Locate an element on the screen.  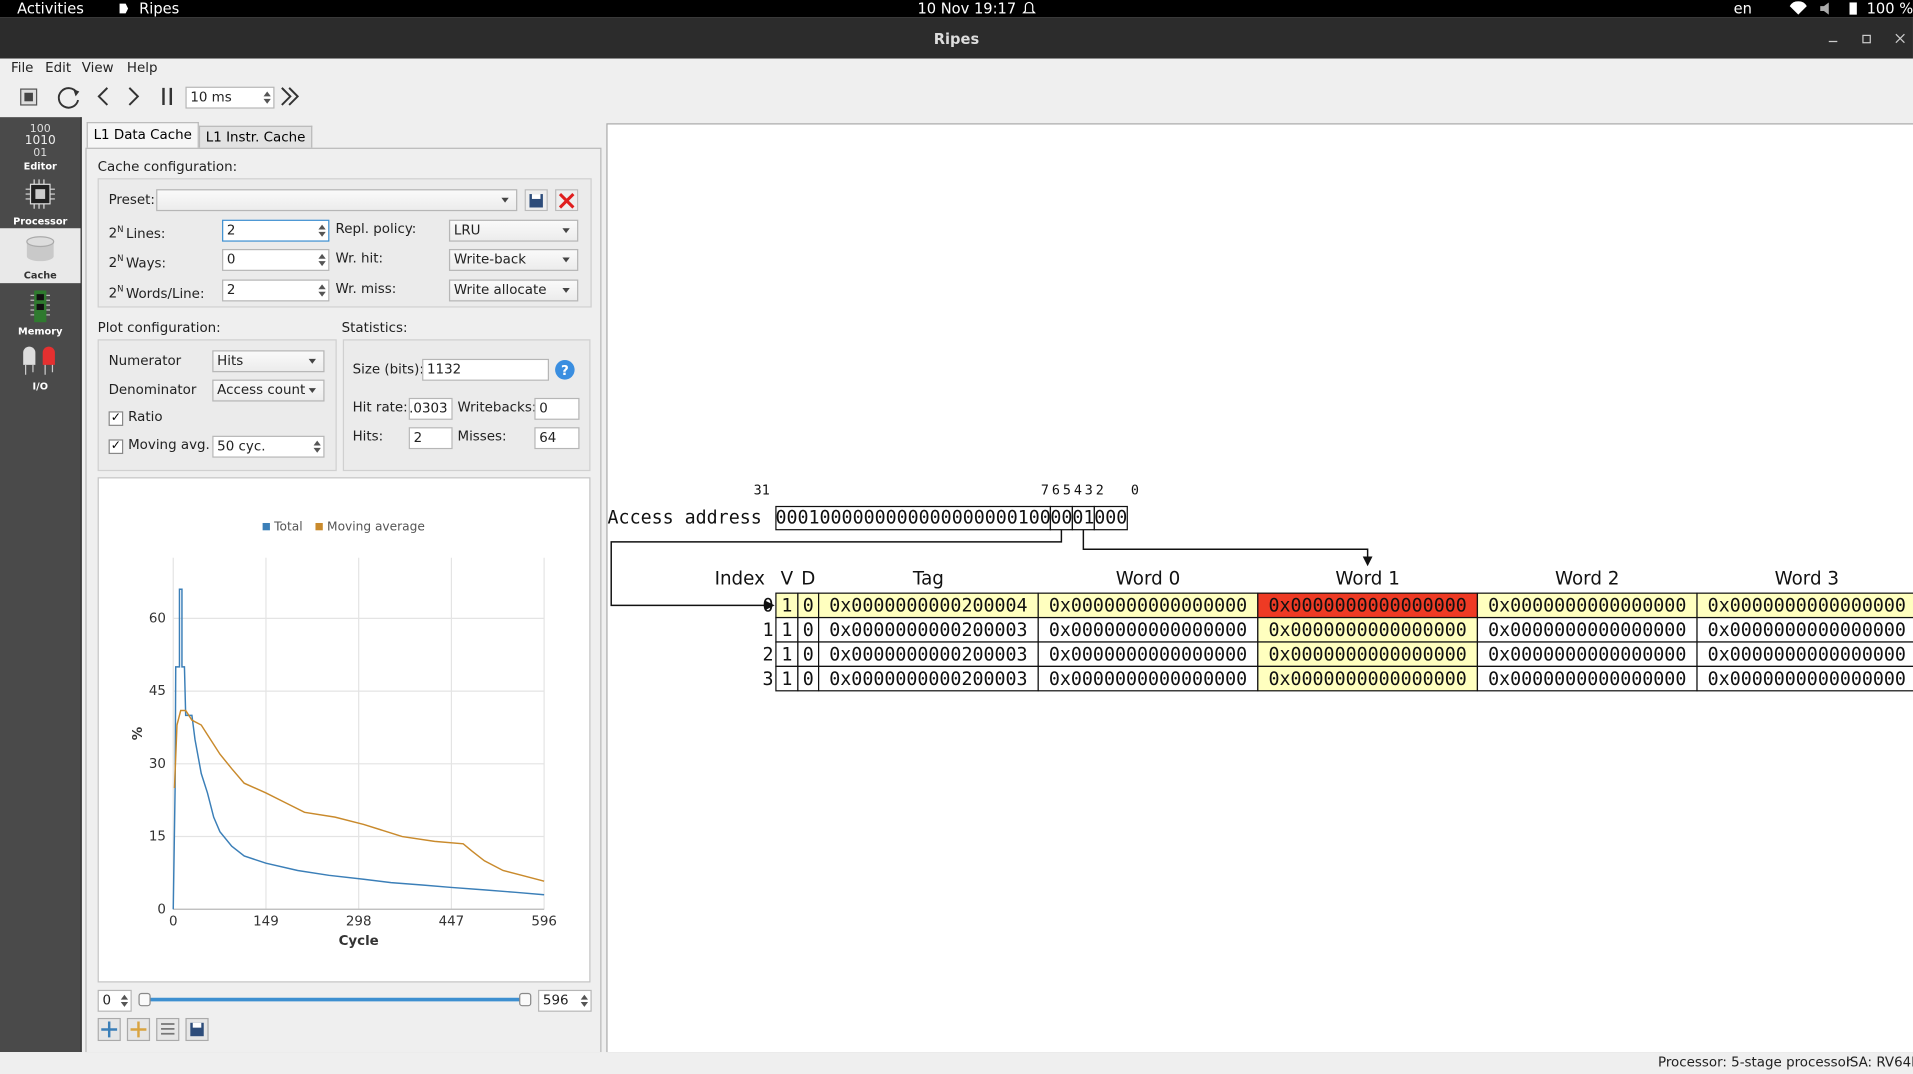
sidebar-label: Editor is located at coordinates (40, 167).